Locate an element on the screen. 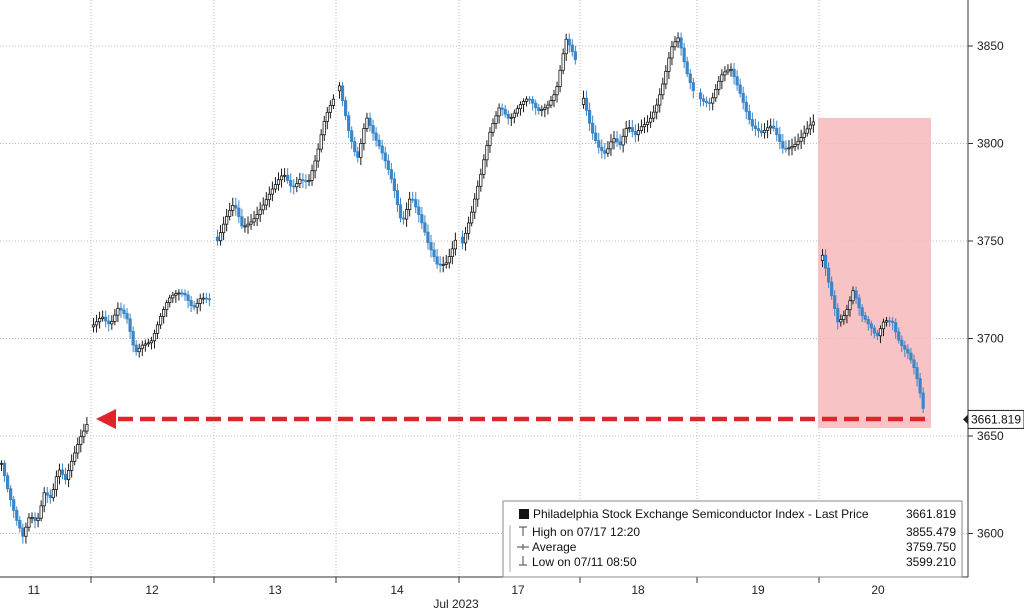 This screenshot has width=1024, height=616. y-tick-label: 3800 is located at coordinates (990, 144).